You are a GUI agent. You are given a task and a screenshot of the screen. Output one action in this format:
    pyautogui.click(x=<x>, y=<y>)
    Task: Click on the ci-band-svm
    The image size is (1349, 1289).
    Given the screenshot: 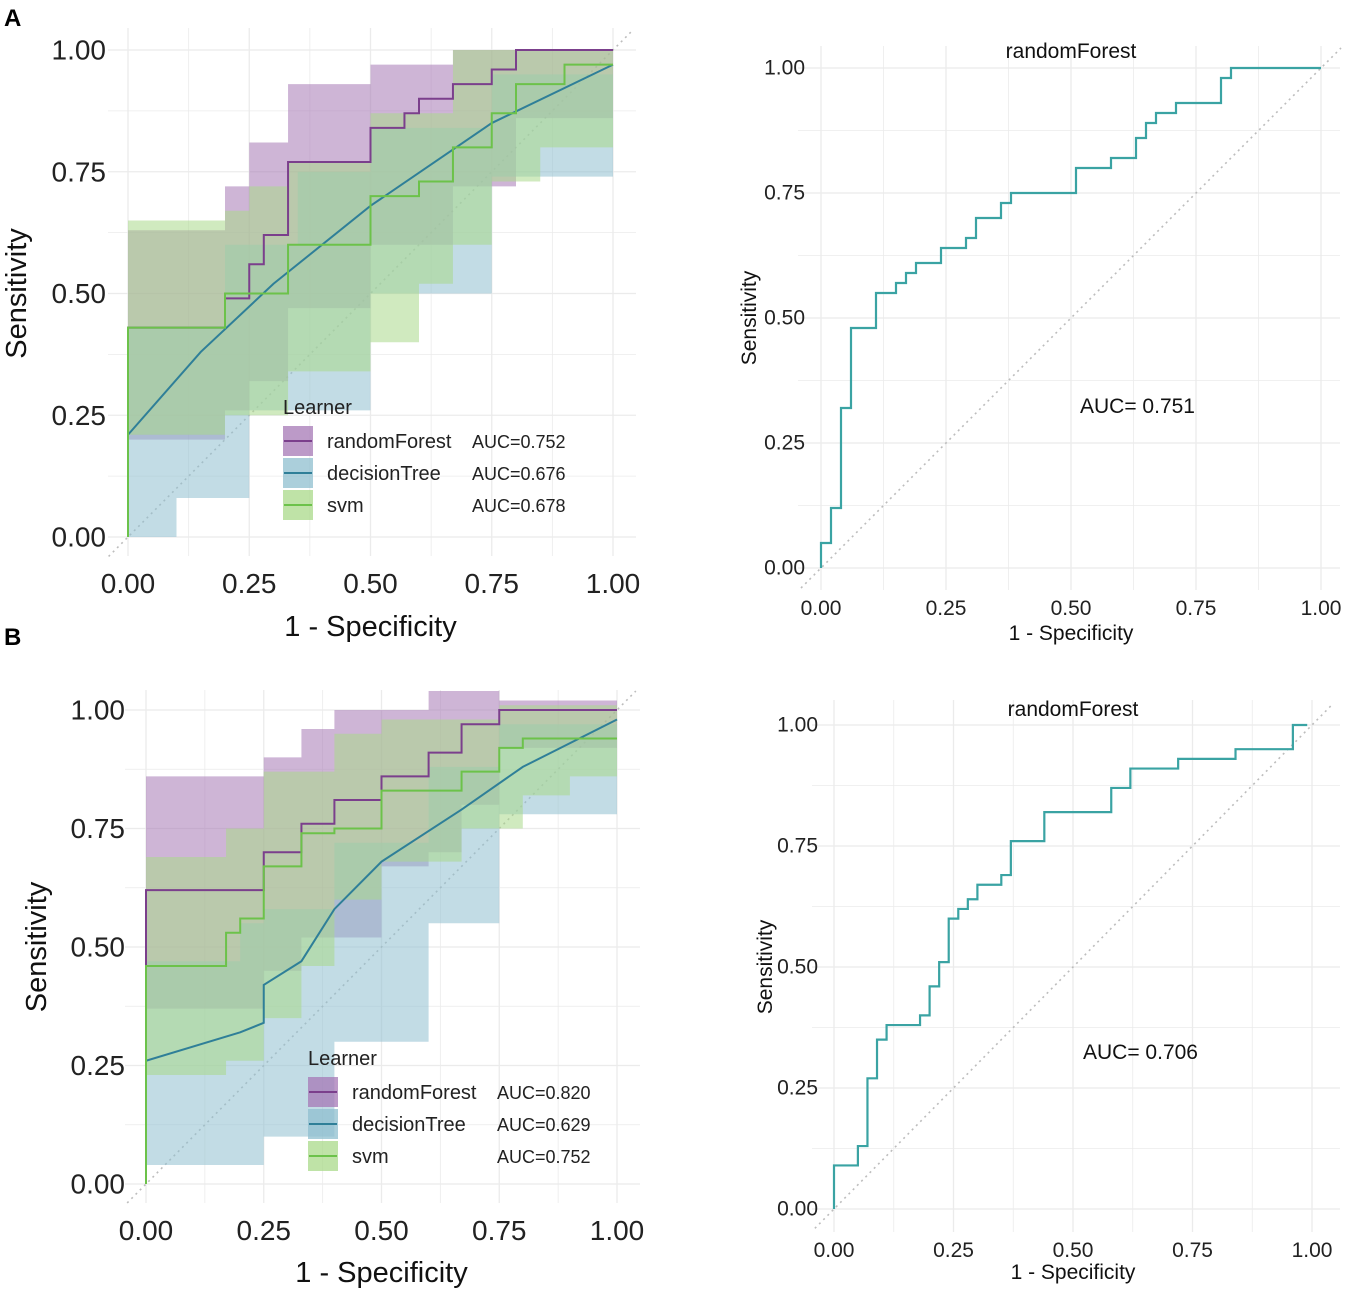 What is the action you would take?
    pyautogui.click(x=381, y=887)
    